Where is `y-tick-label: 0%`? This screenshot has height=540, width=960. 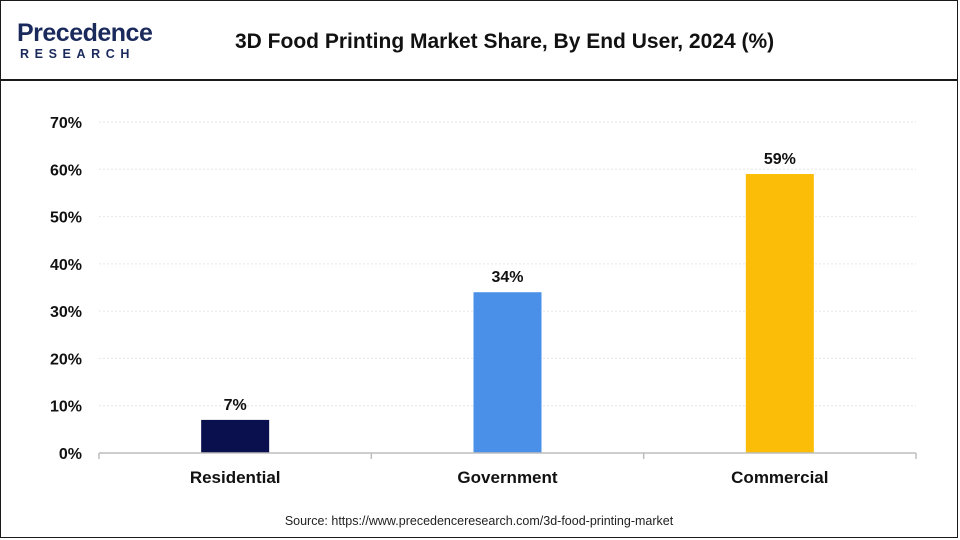
y-tick-label: 0% is located at coordinates (70, 454).